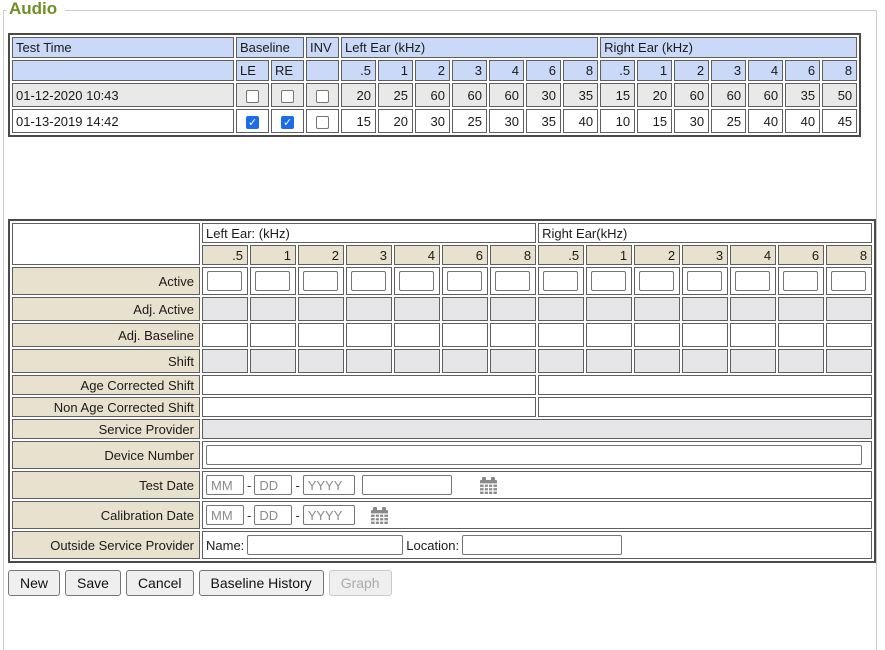 The image size is (885, 650). Describe the element at coordinates (123, 121) in the screenshot. I see `test-time-value: 01-13-2019 14:42` at that location.